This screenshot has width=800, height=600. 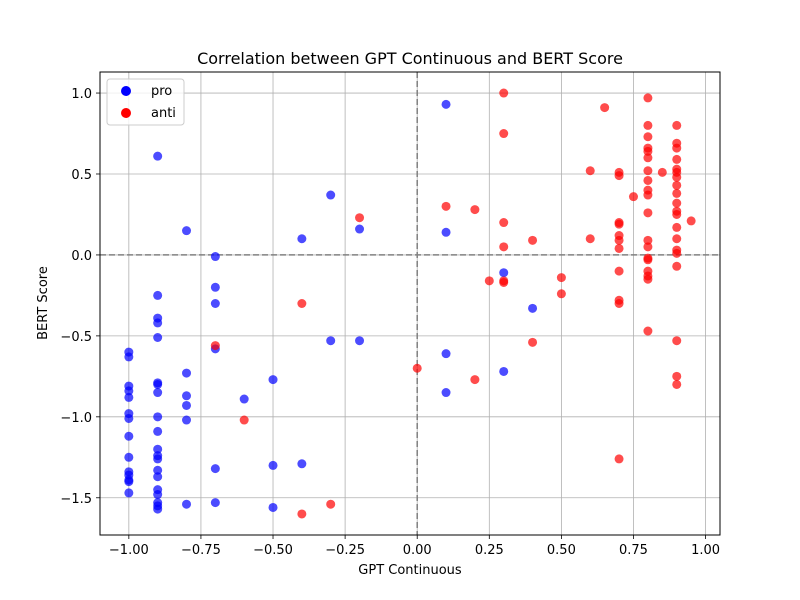 What do you see at coordinates (80, 297) in the screenshot?
I see `y-axis-ticks: −1.5 −1.0 −0.5 0.0 0.5 1.0` at bounding box center [80, 297].